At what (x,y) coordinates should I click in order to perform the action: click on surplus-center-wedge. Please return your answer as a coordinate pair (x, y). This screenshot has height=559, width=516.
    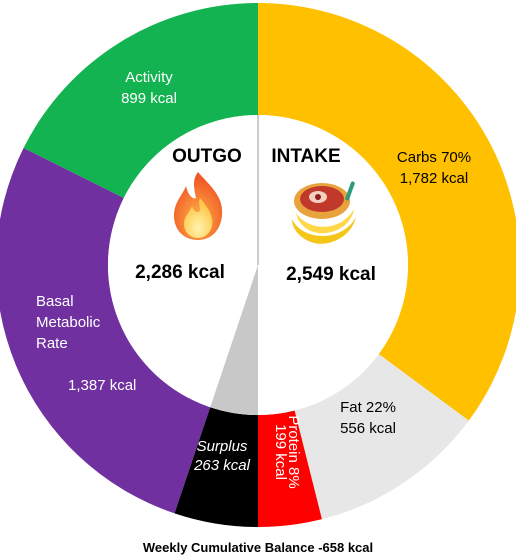
    Looking at the image, I should click on (234, 340).